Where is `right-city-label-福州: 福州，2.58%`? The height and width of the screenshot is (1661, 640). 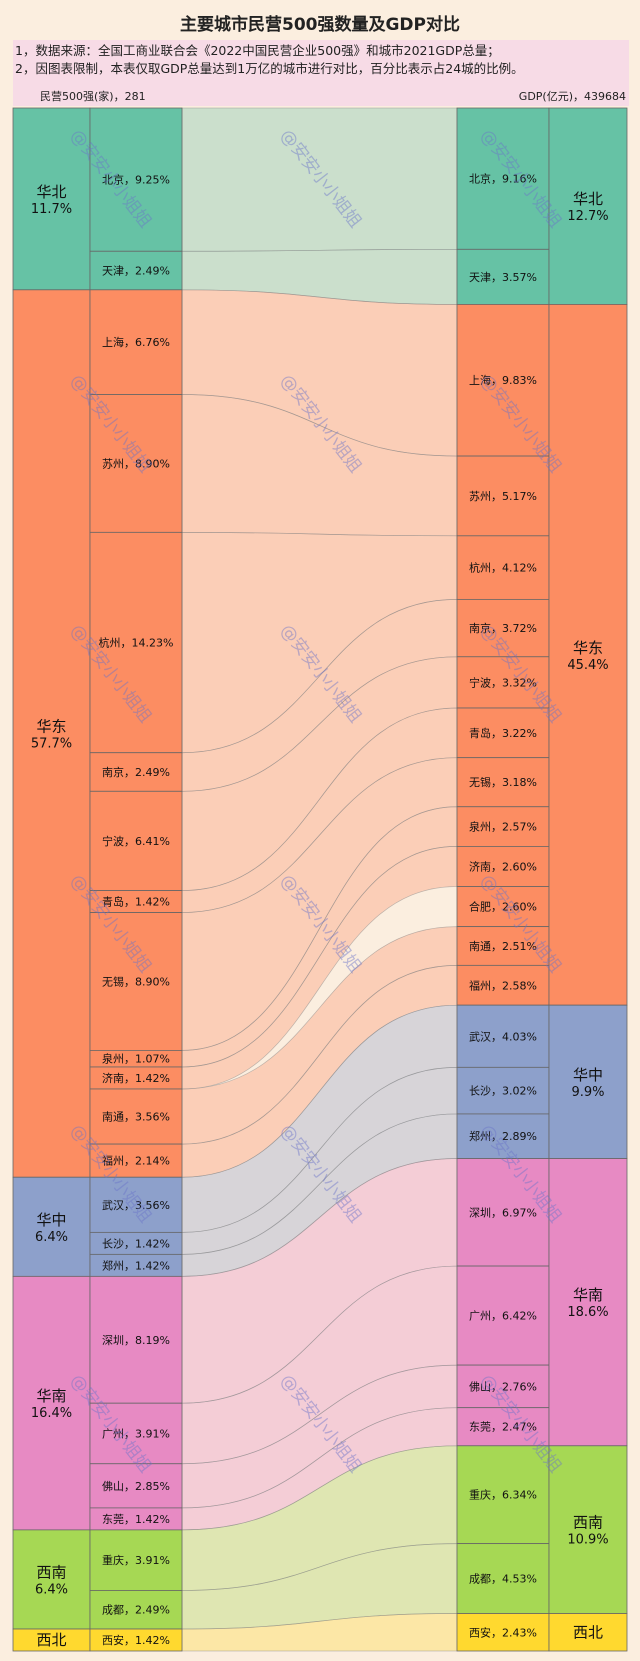
right-city-label-福州: 福州，2.58% is located at coordinates (503, 985).